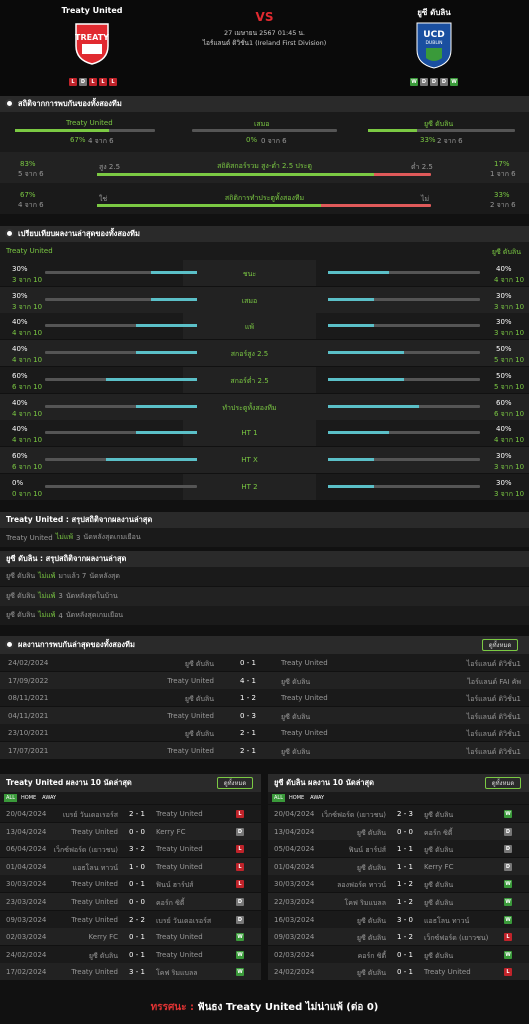 Image resolution: width=529 pixels, height=1024 pixels. What do you see at coordinates (441, 130) in the screenshot?
I see `h2h-away-bar` at bounding box center [441, 130].